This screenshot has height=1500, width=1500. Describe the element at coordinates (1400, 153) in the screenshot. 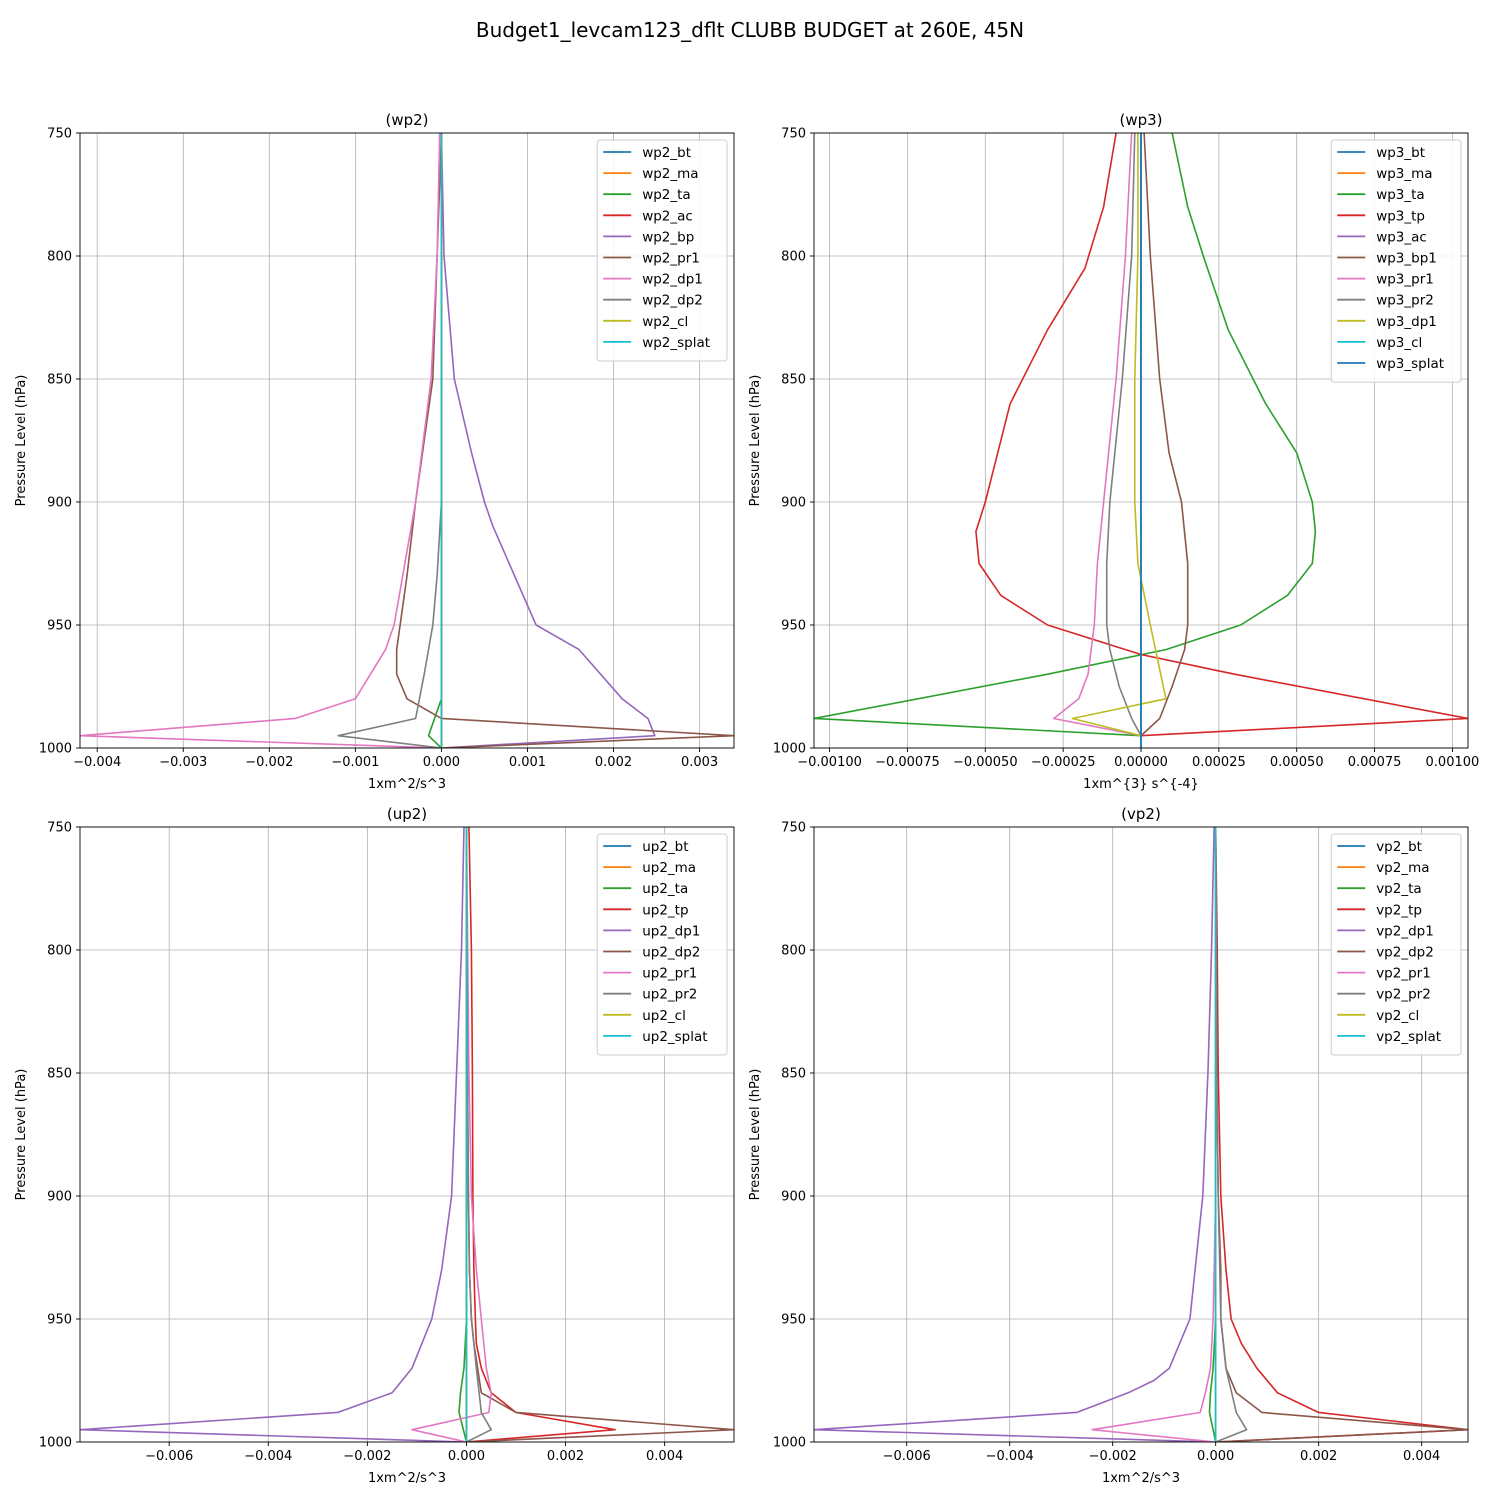

I see `legend-entry: wp3_bt` at that location.